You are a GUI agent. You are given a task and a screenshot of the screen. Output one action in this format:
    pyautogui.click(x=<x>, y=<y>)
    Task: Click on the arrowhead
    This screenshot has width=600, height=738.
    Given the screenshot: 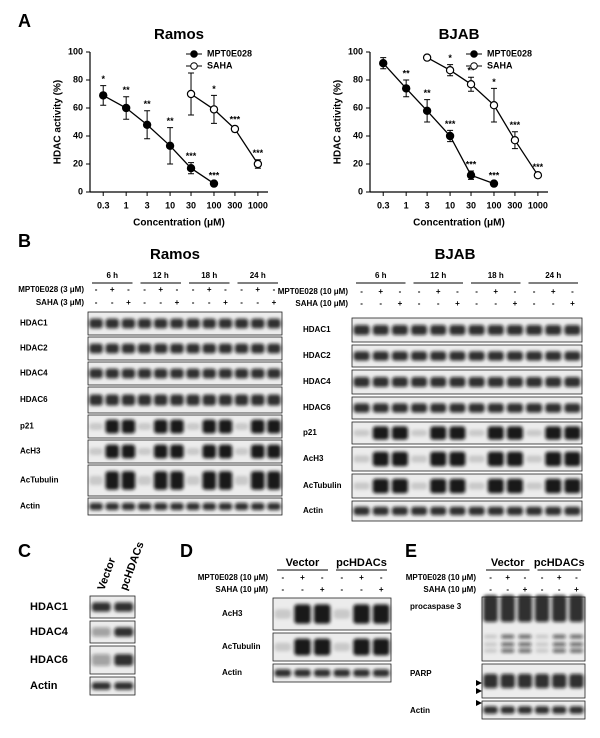 What is the action you would take?
    pyautogui.click(x=479, y=683)
    